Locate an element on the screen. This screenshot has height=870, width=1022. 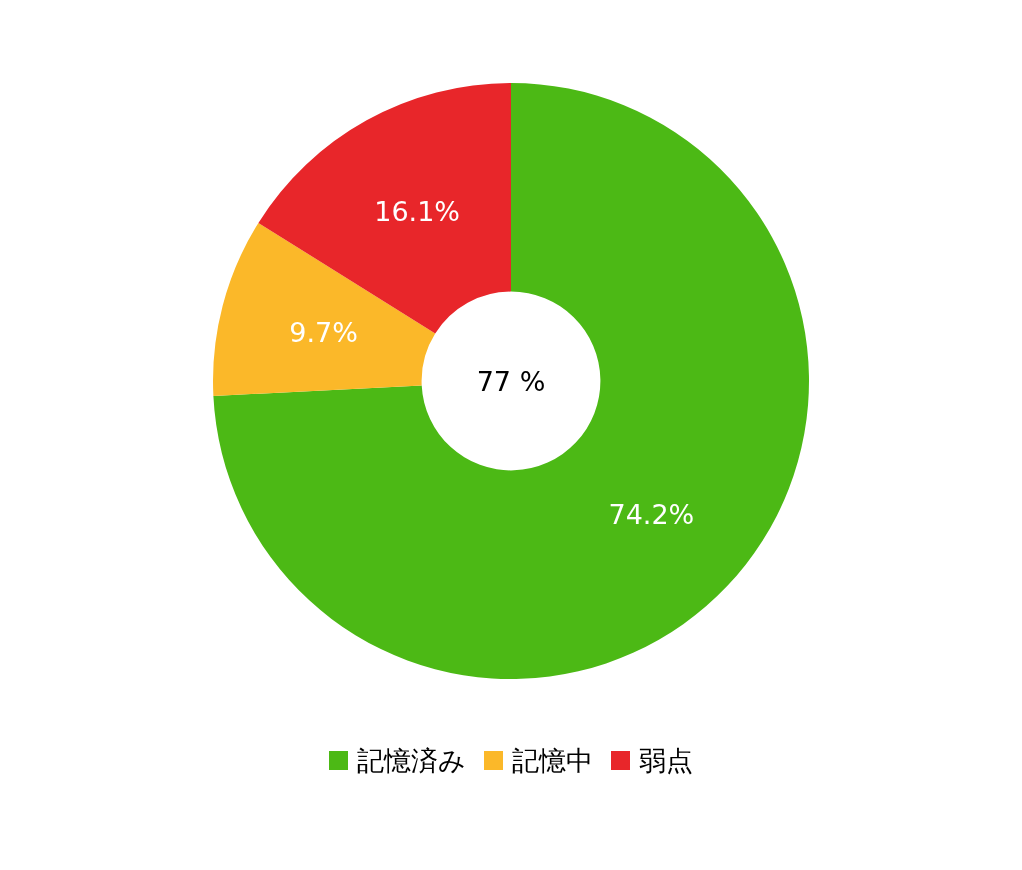
data-label: 74.2% is located at coordinates (651, 514).